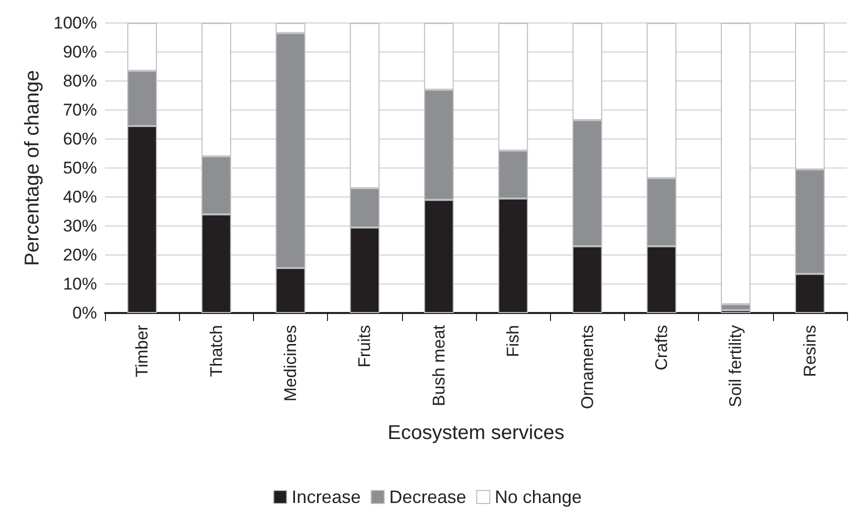 This screenshot has height=513, width=855. I want to click on y-tick-label: 10%, so click(79, 284).